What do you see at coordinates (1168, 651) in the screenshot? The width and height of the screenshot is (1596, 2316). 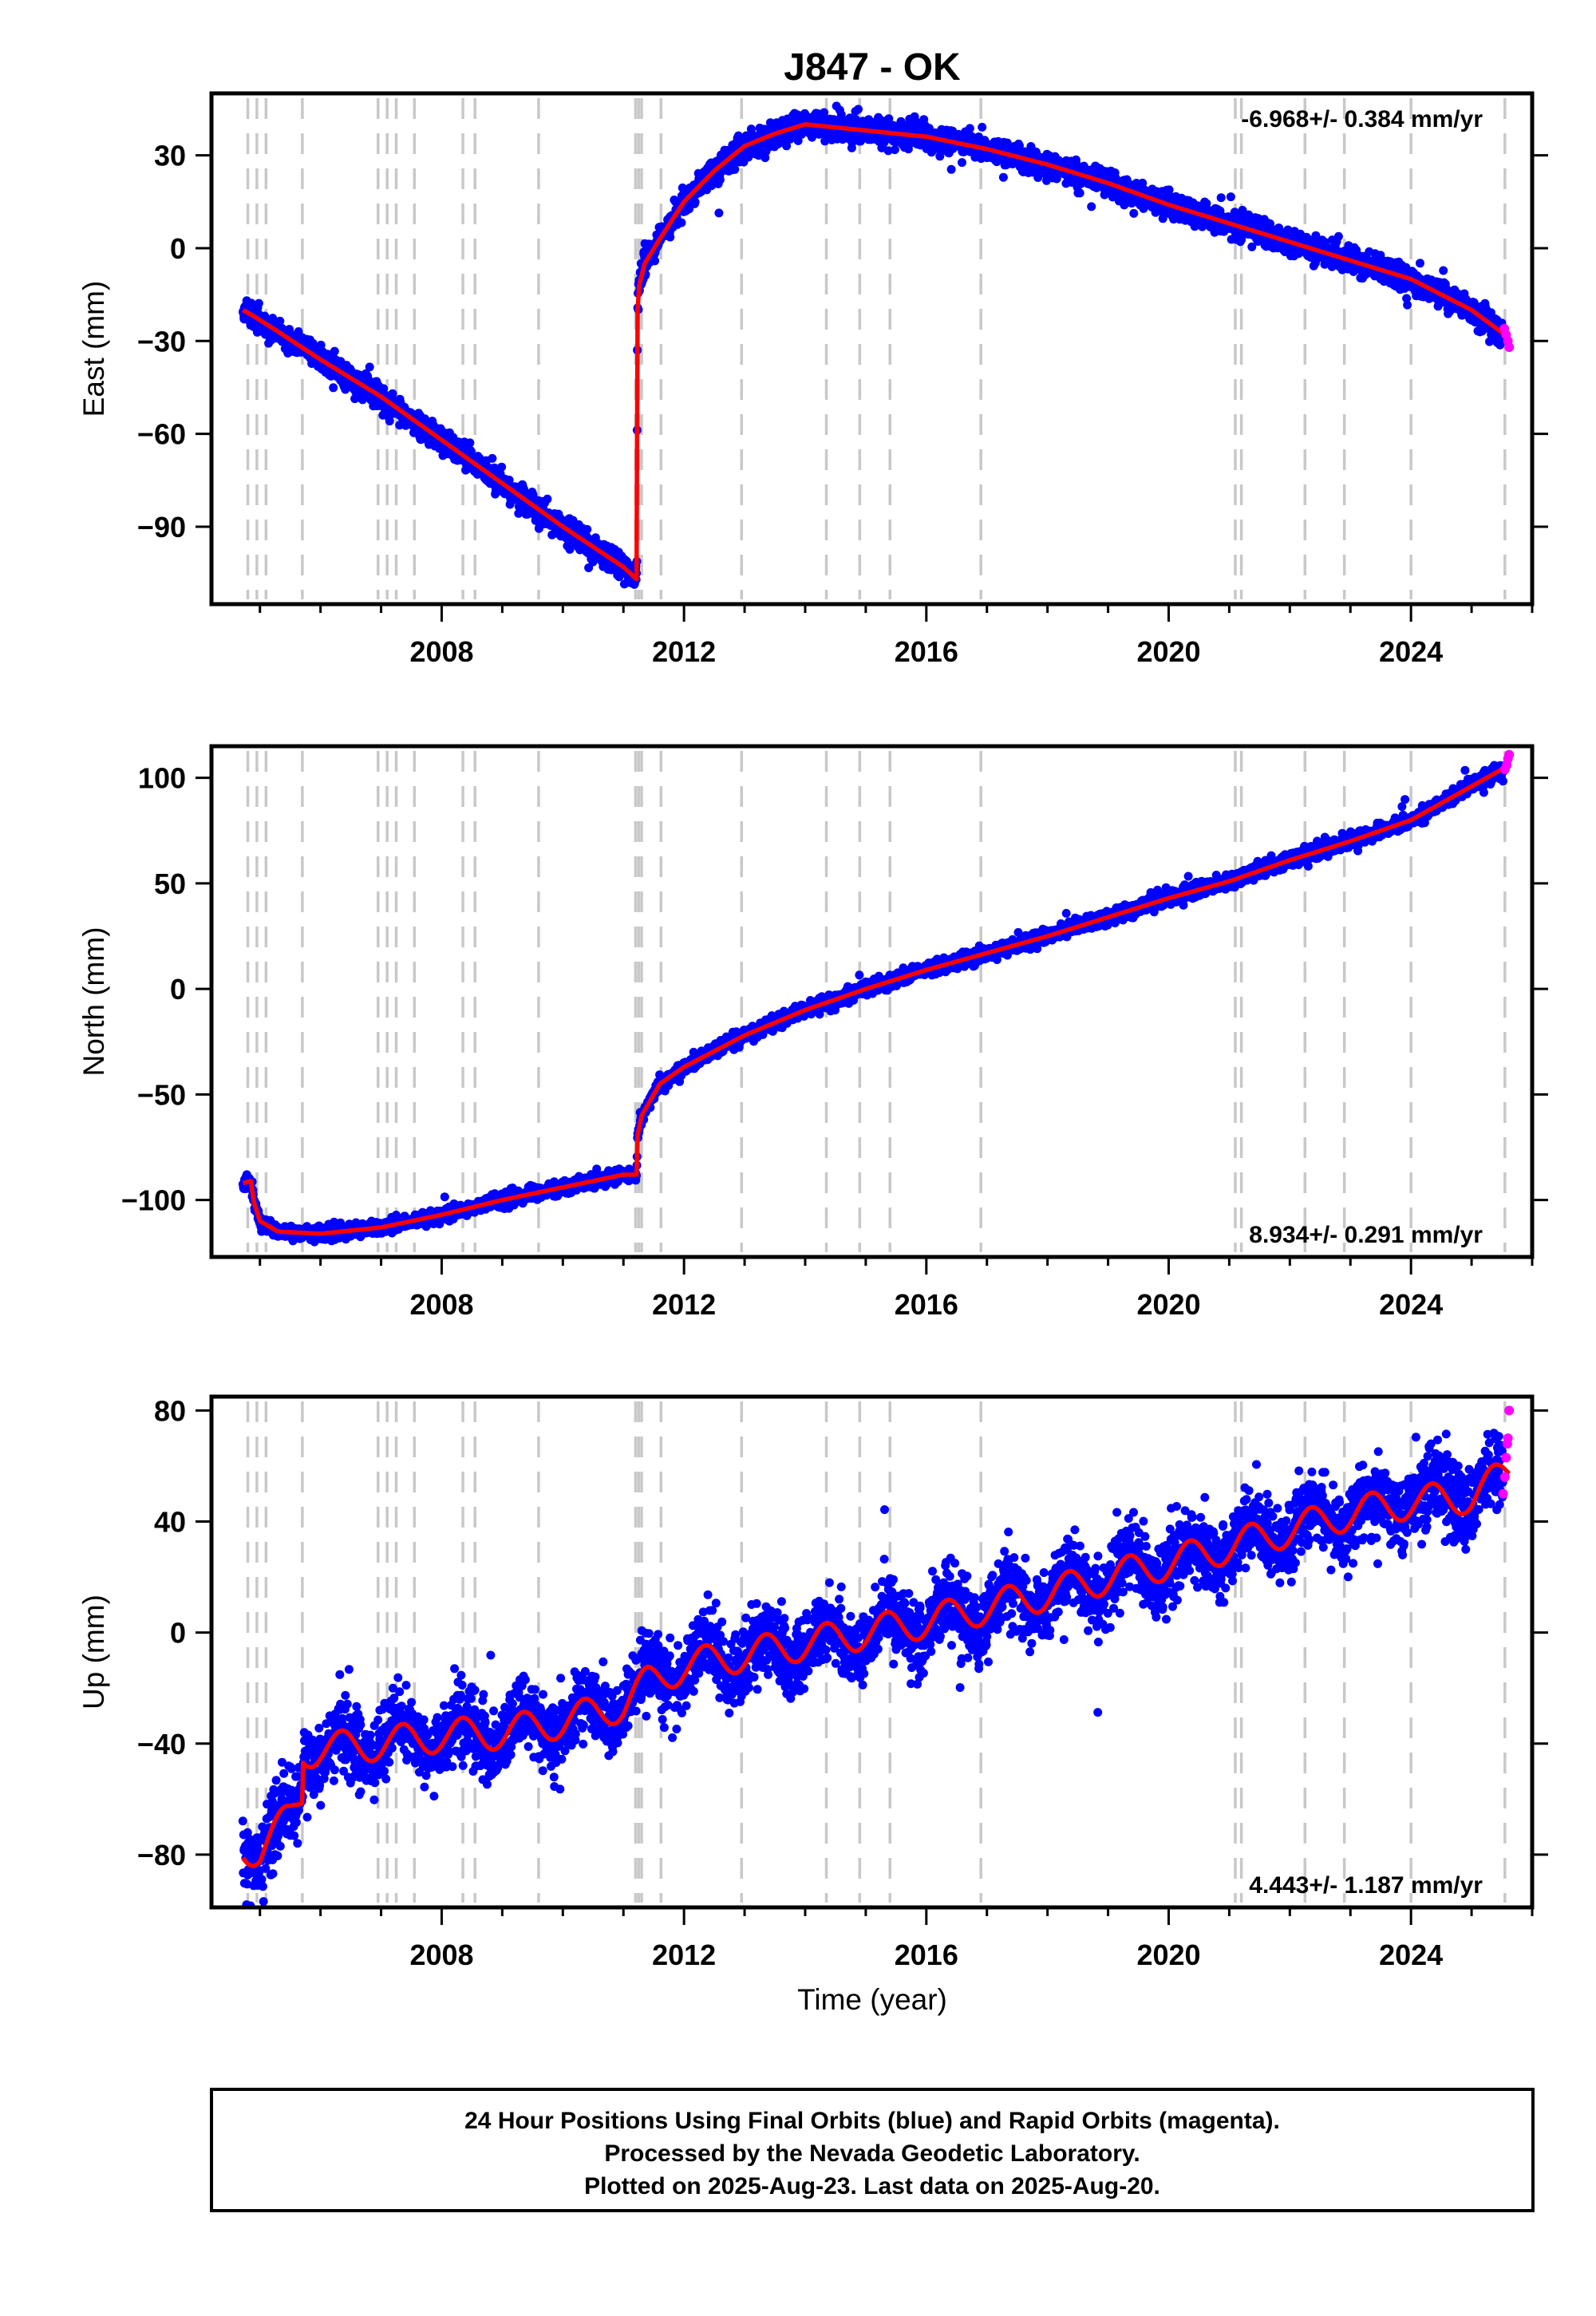 I see `x-tick-label: 2020` at bounding box center [1168, 651].